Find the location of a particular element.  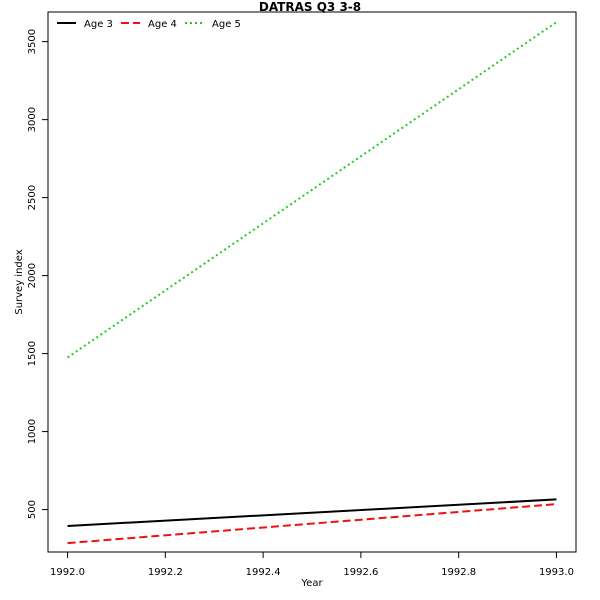

chart-title: DATRAS Q3 3-8 is located at coordinates (310, 7).